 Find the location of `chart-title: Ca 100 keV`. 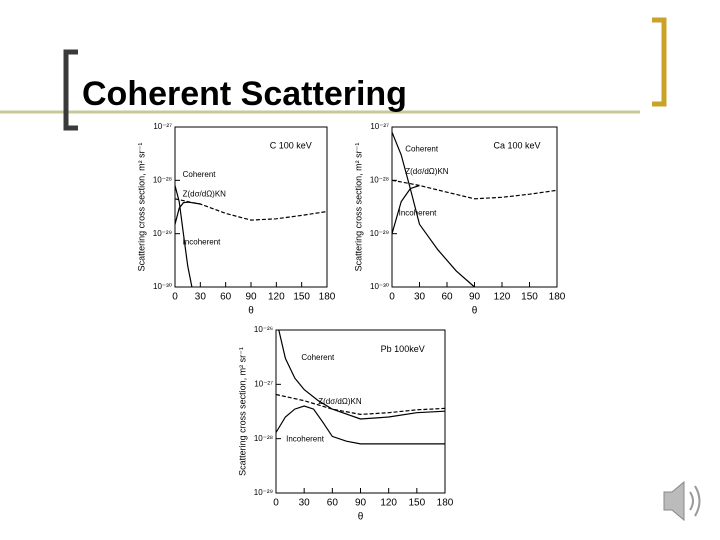

chart-title: Ca 100 keV is located at coordinates (516, 146).